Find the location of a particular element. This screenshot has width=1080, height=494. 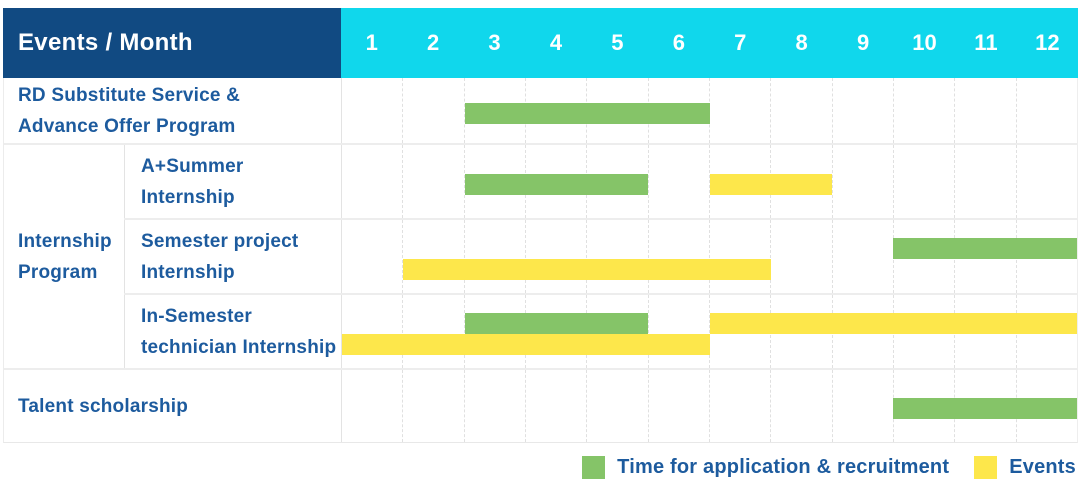

row-a-summer-internship: A+Summer Internship is located at coordinates (600, 182).